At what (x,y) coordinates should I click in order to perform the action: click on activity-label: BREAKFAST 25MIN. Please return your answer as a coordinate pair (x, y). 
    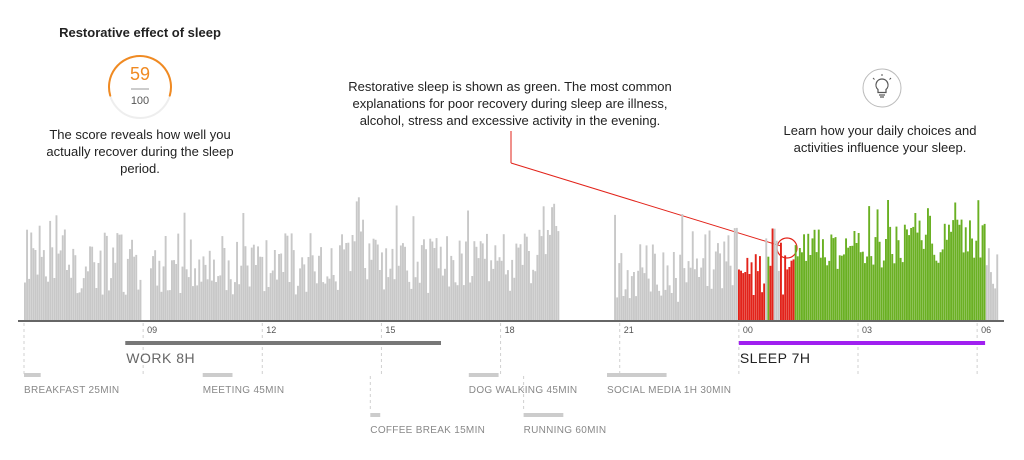
    Looking at the image, I should click on (71, 390).